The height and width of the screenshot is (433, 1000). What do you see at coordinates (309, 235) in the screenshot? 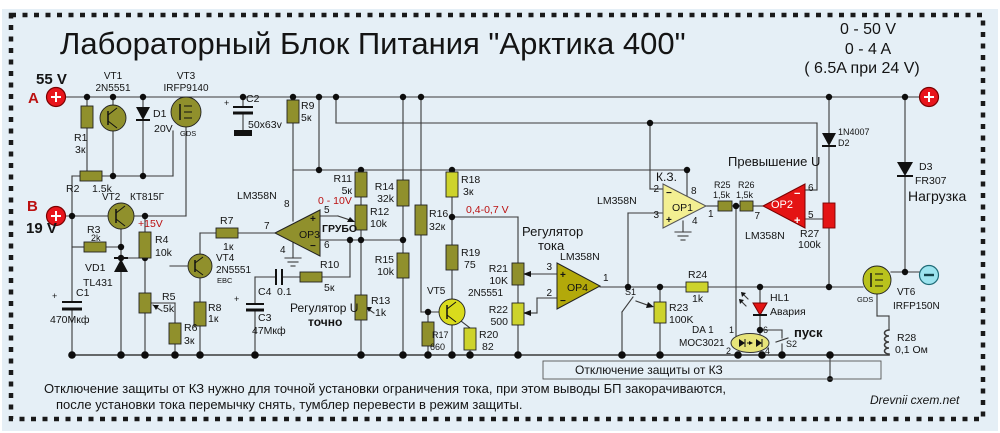
I see `op3-name: OP3` at bounding box center [309, 235].